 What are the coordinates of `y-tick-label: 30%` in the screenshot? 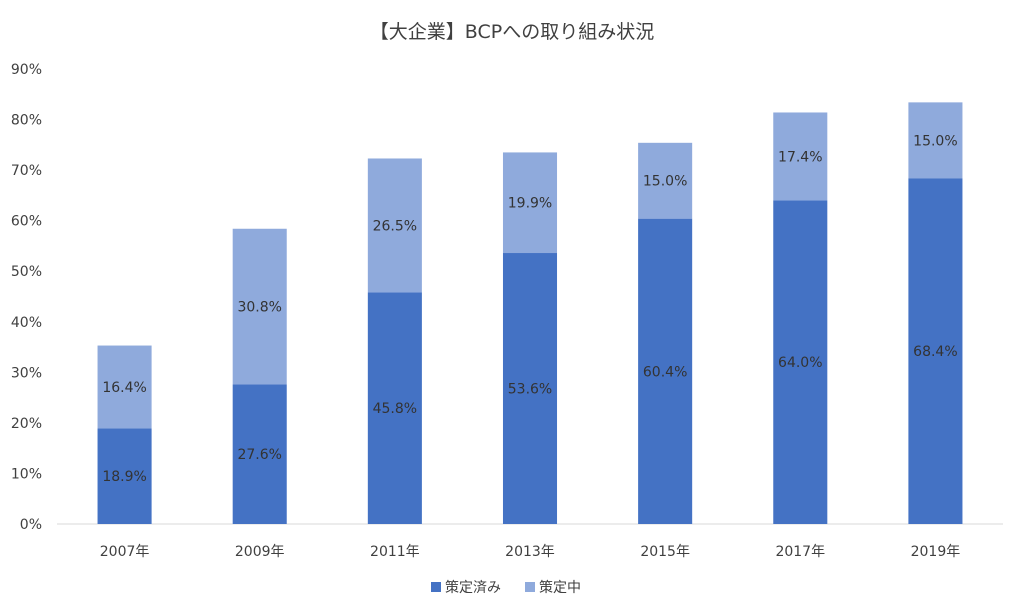 It's located at (26, 373).